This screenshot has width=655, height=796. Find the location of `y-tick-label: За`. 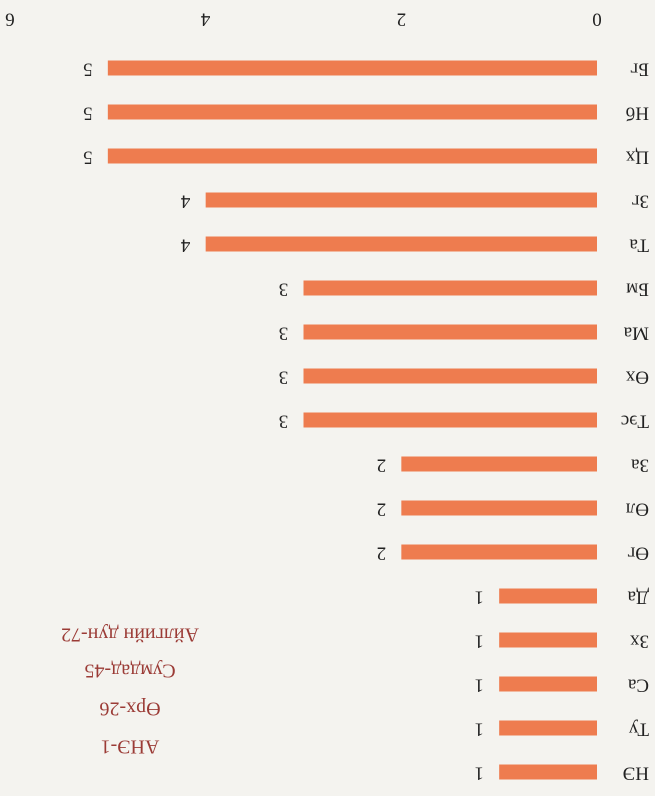

y-tick-label: За is located at coordinates (639, 465).